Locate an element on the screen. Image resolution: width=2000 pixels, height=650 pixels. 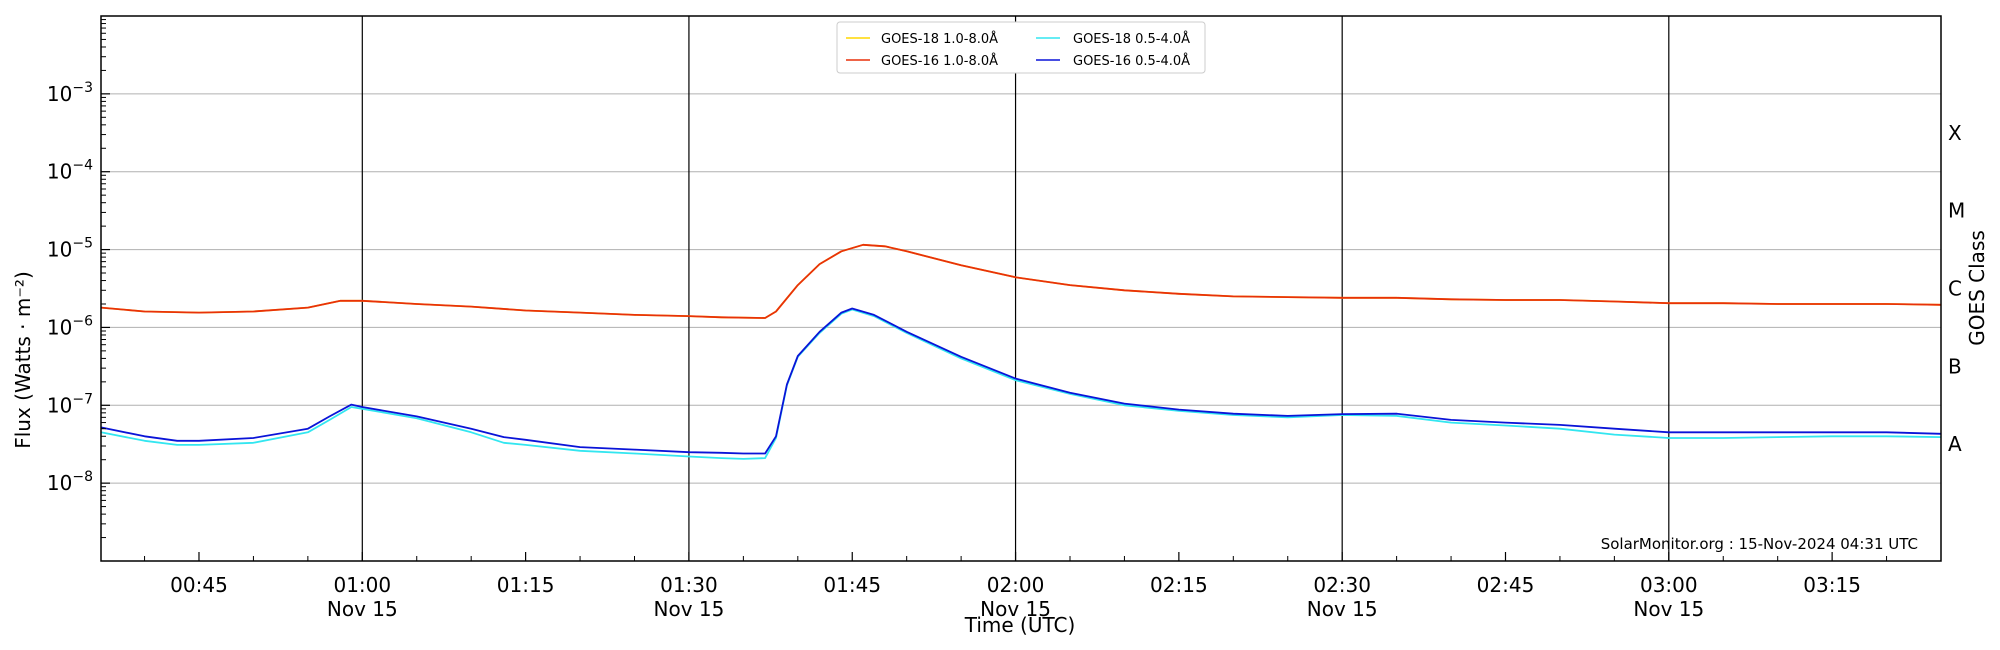
x-axis-title: Time (UTC) is located at coordinates (1020, 625).